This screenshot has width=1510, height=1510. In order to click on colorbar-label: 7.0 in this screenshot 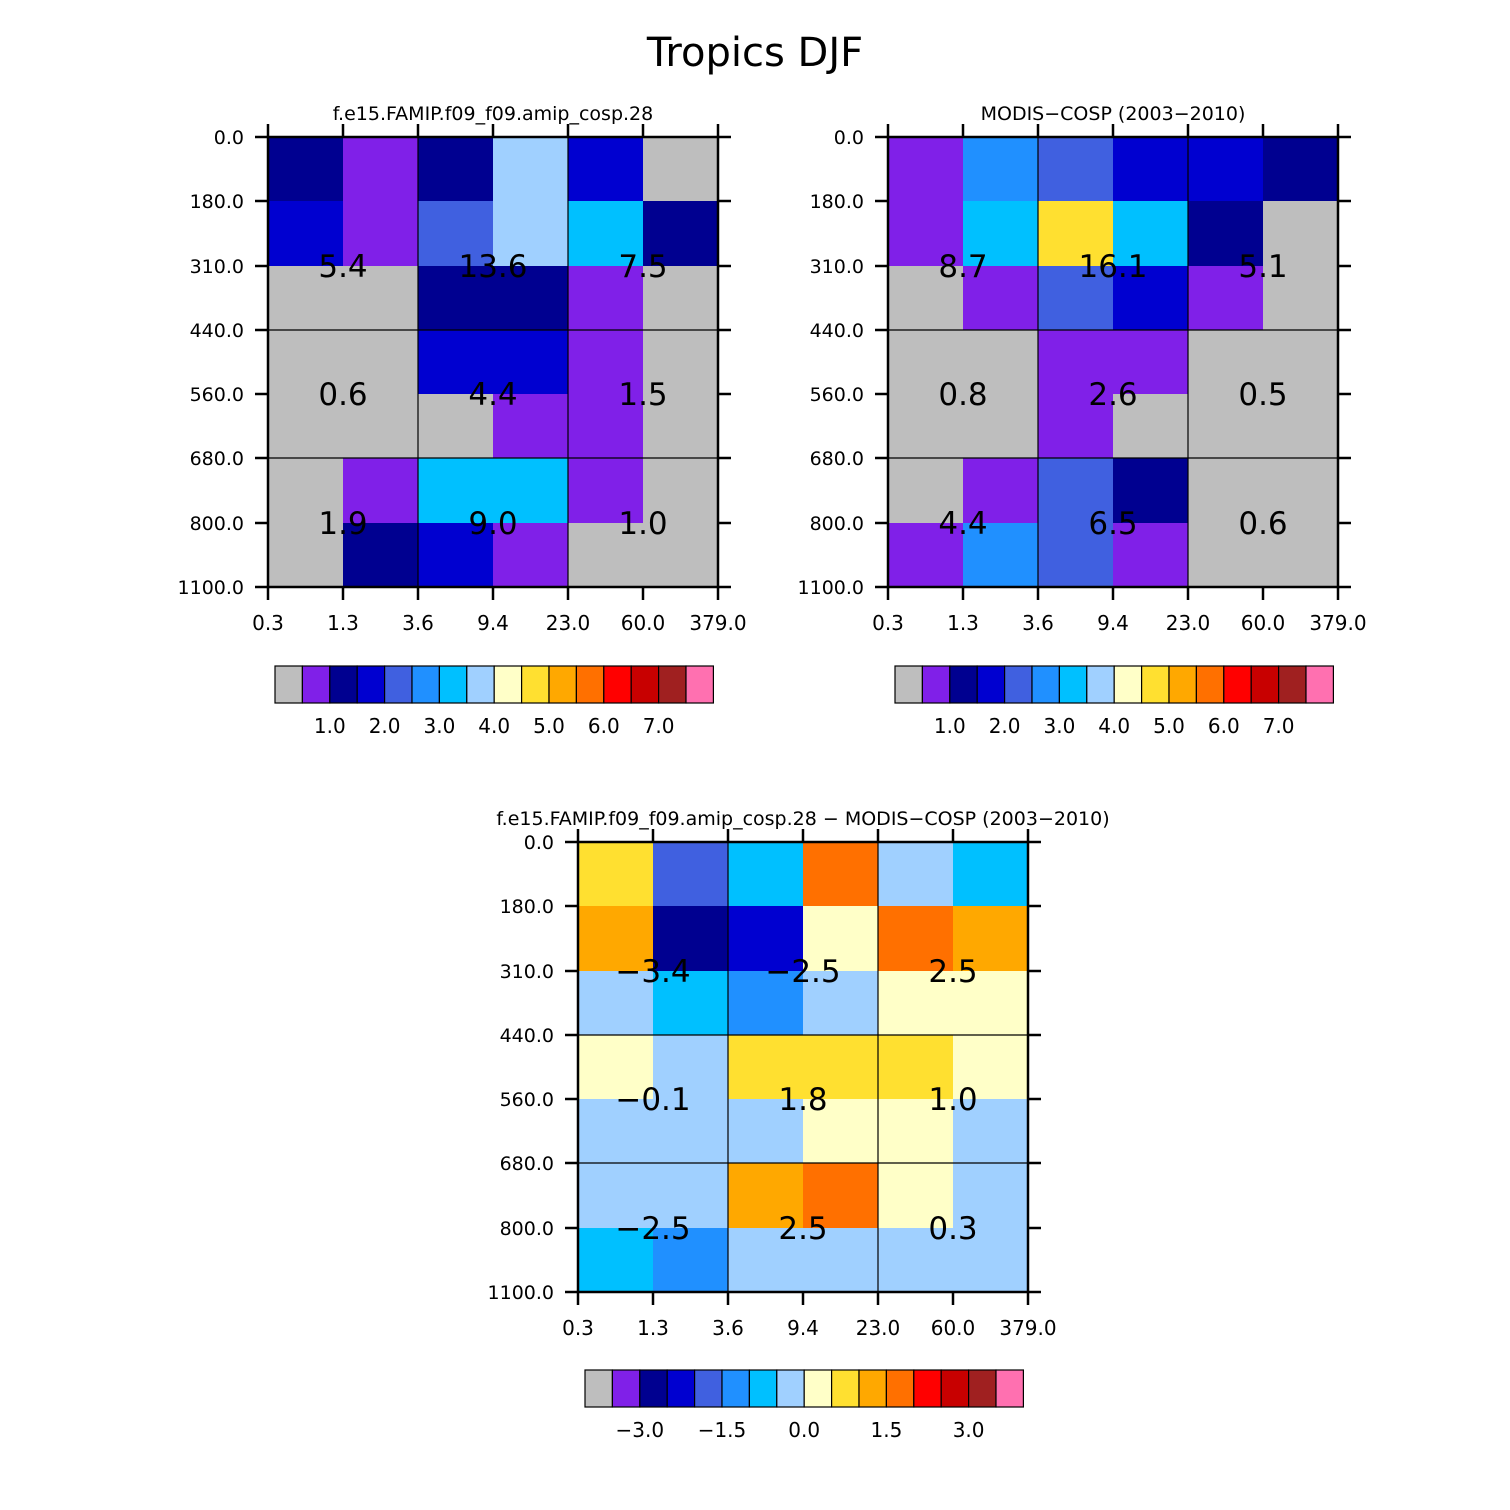, I will do `click(1279, 726)`.